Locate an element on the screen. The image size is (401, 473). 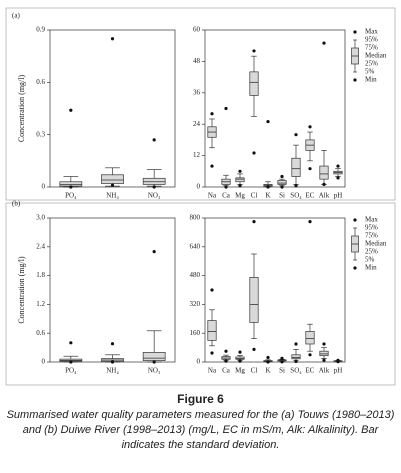
y-tick-label: 36 is located at coordinates (197, 92).